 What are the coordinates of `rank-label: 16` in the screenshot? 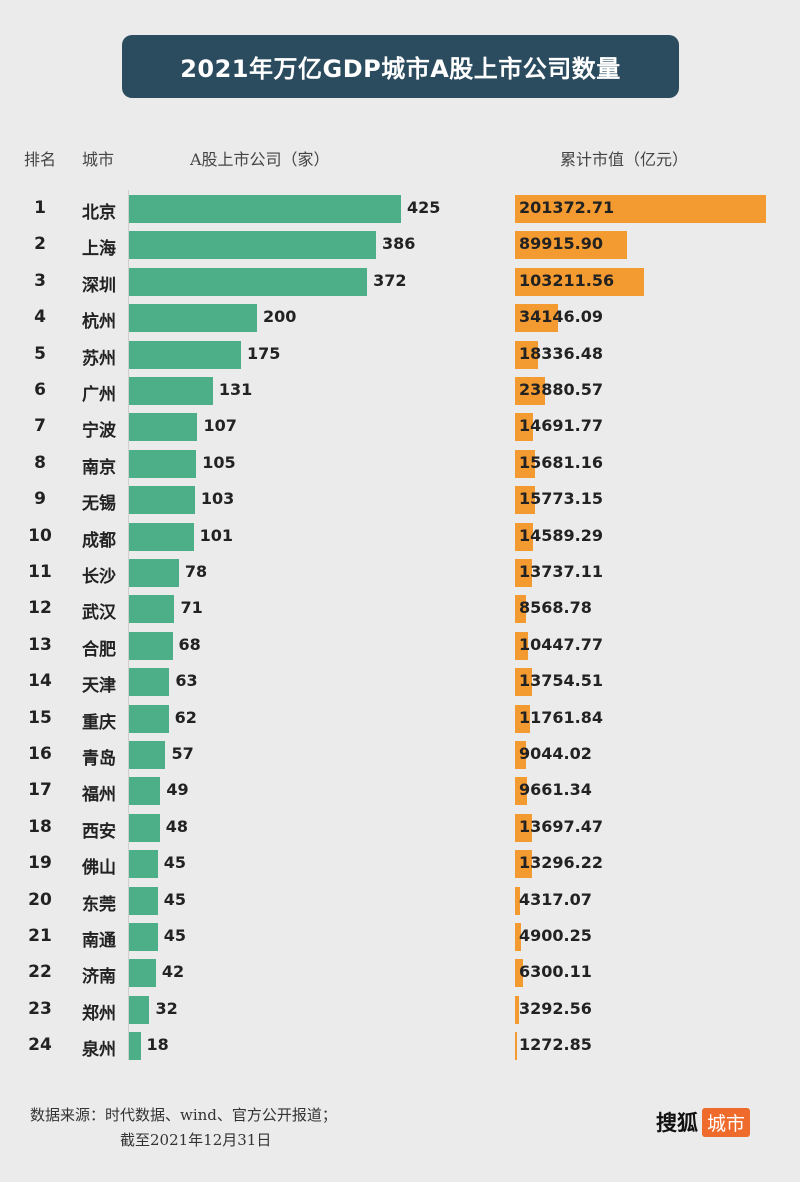 It's located at (40, 754).